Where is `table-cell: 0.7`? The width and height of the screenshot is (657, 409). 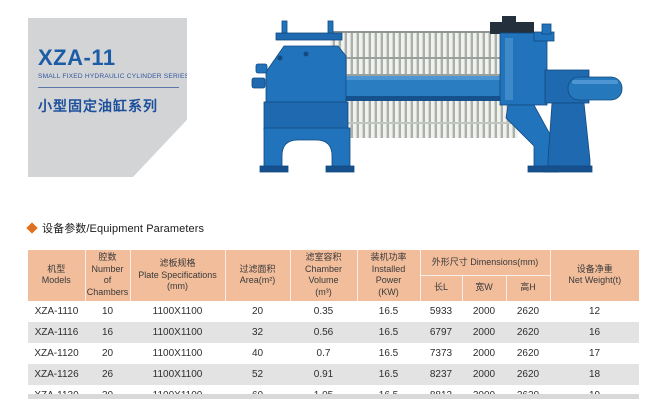
table-cell: 0.7 is located at coordinates (323, 353).